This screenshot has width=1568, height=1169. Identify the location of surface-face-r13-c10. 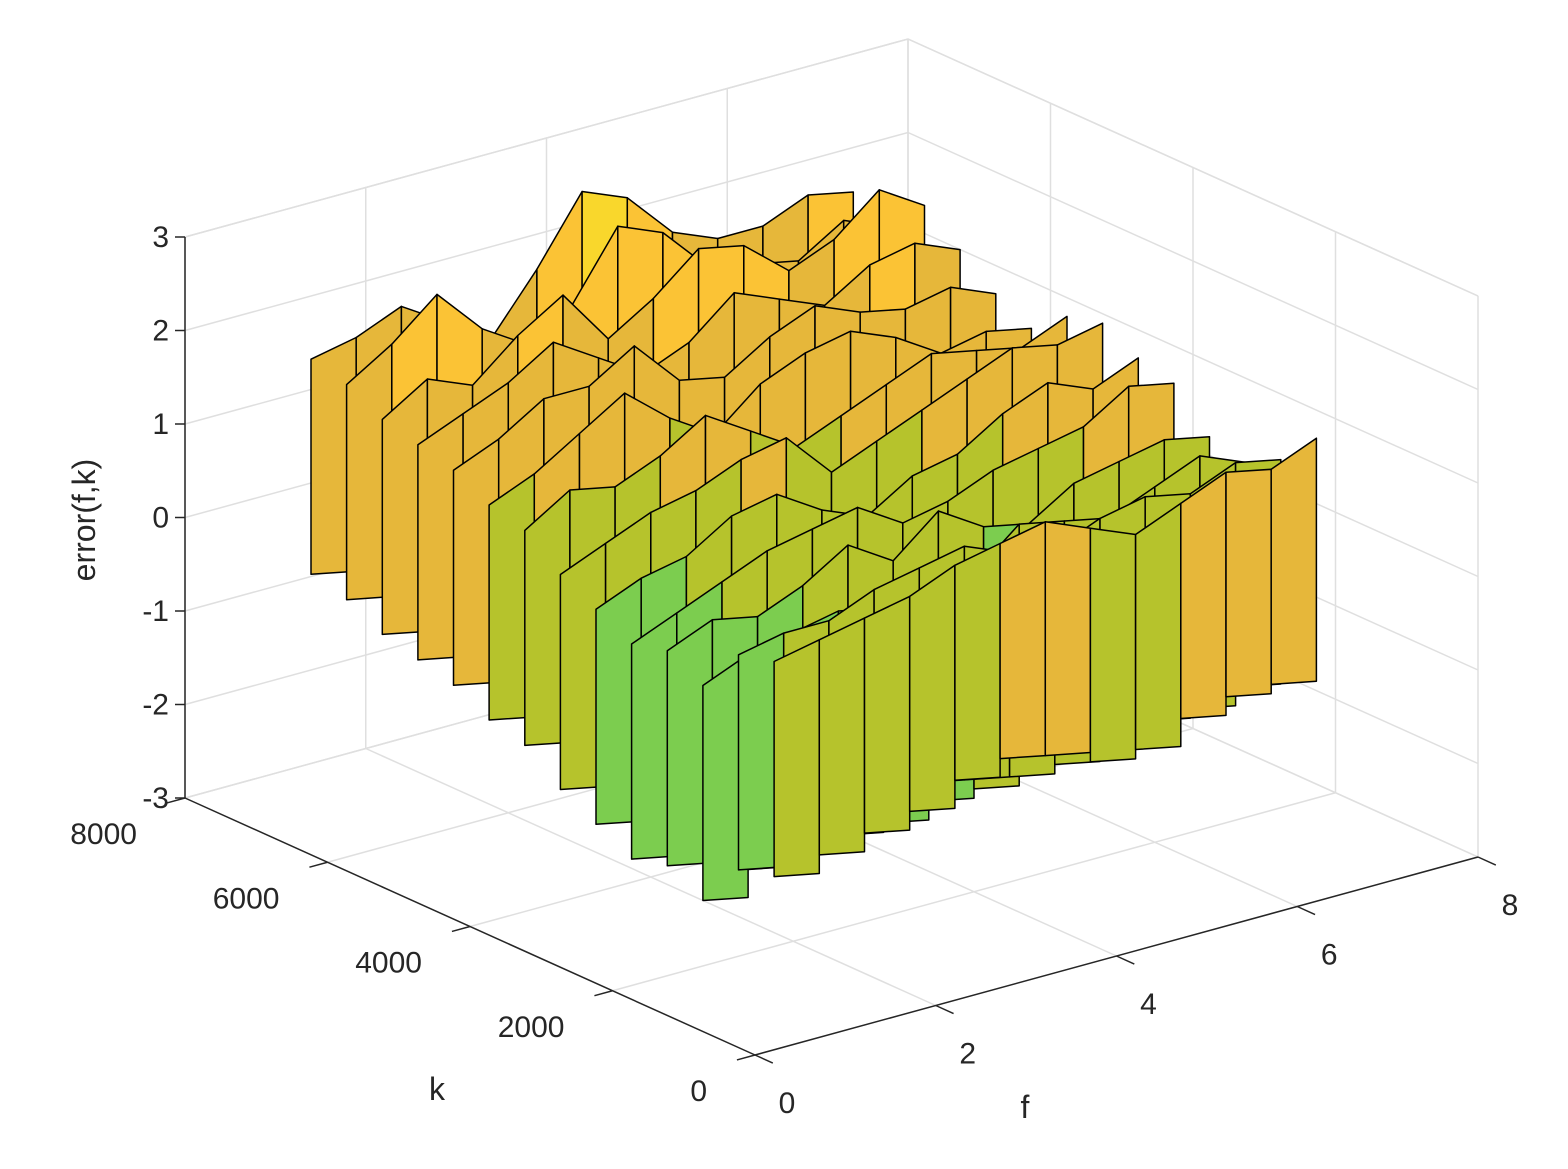
(1248, 583).